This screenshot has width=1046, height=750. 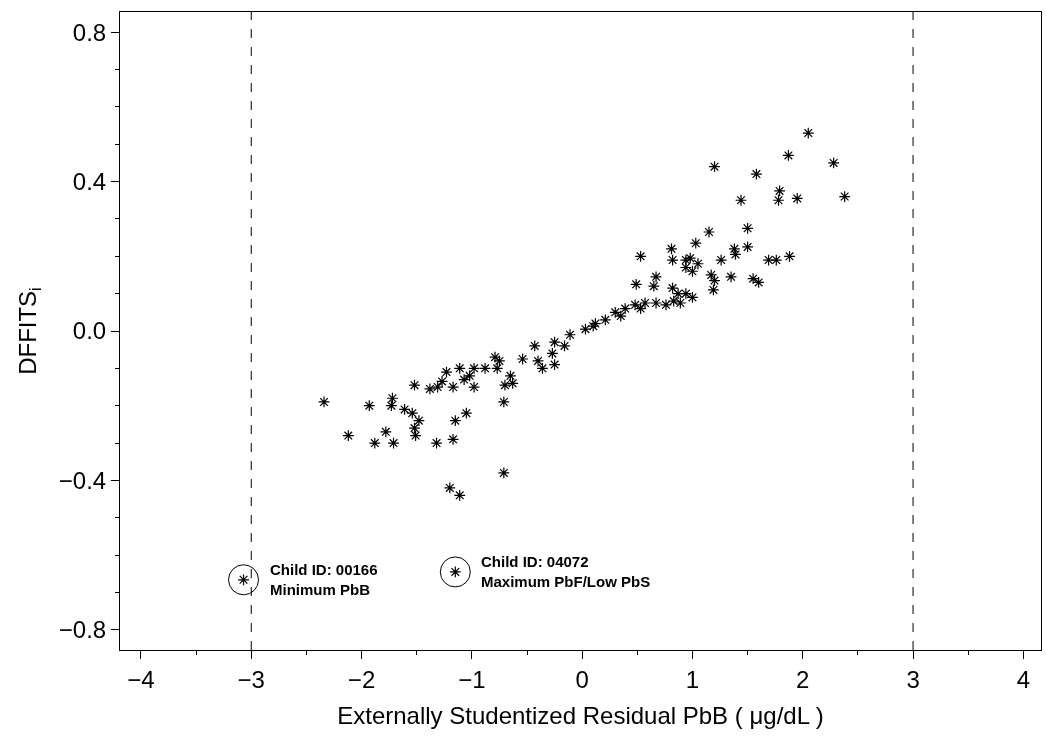 What do you see at coordinates (1023, 679) in the screenshot?
I see `x-tick-label: 4` at bounding box center [1023, 679].